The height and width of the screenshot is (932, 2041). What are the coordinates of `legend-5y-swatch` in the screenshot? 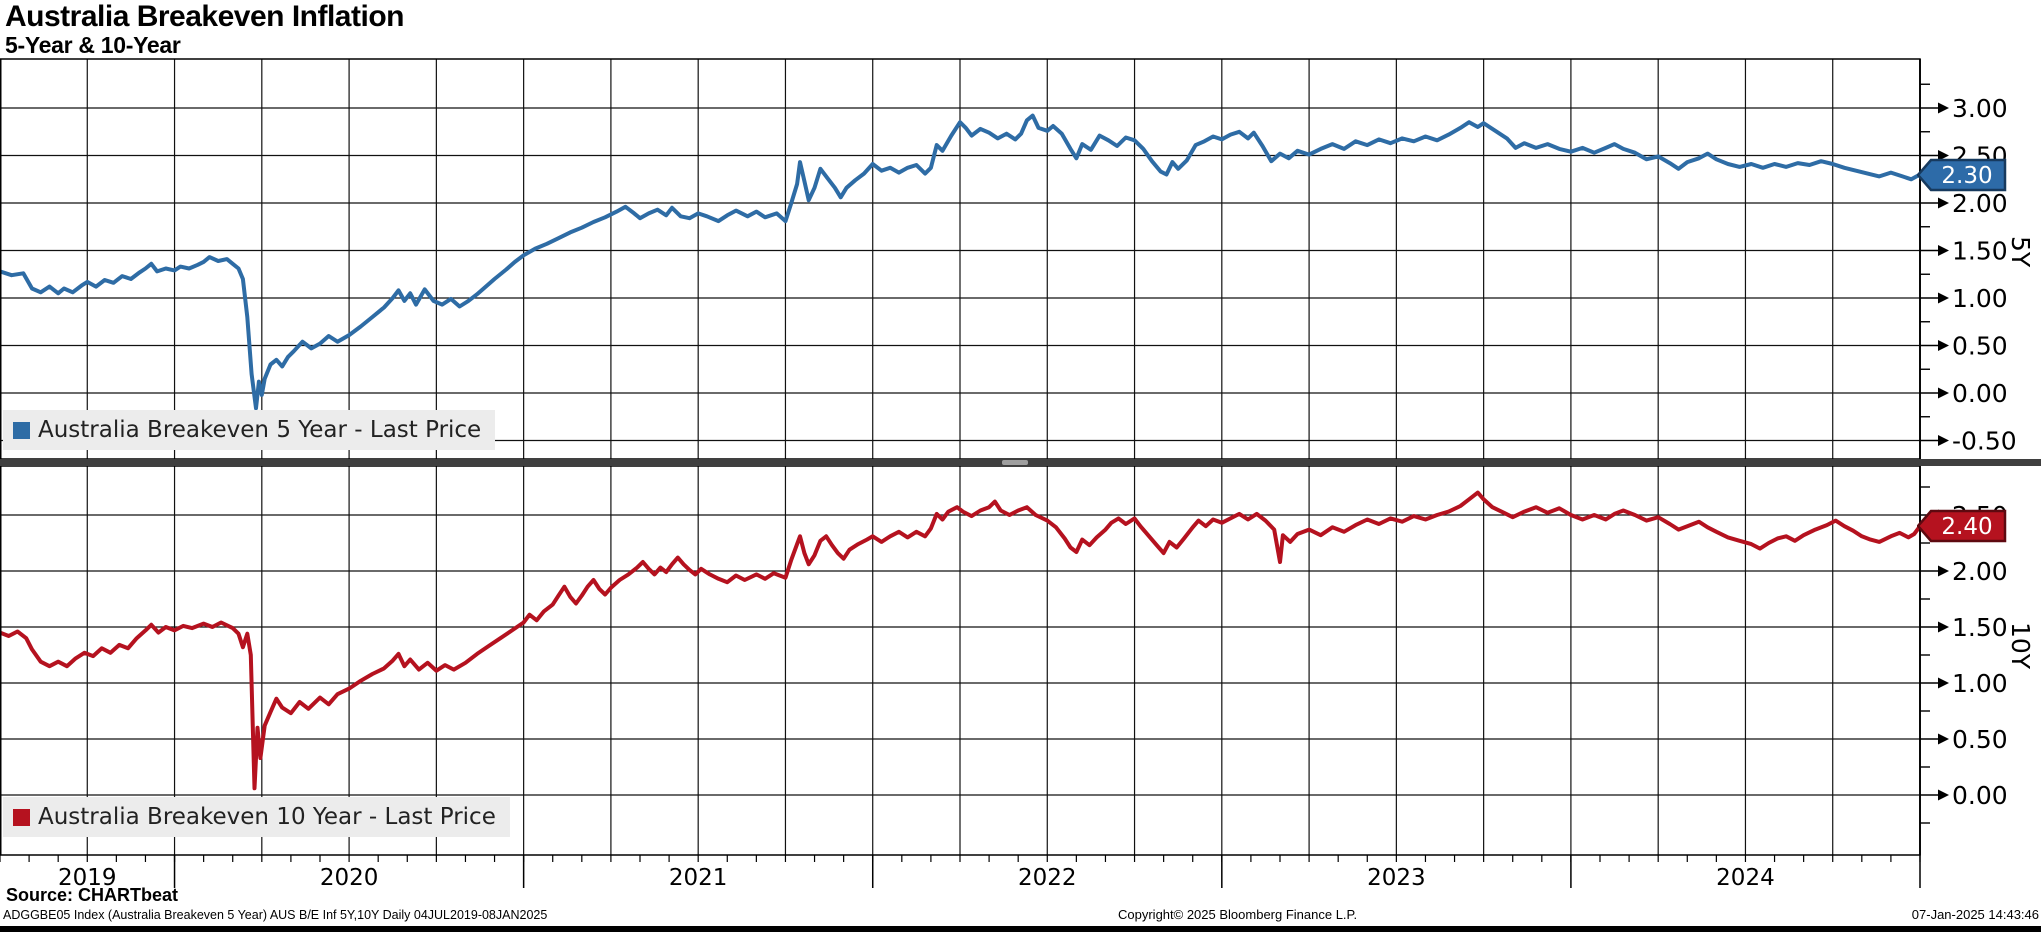 It's located at (21, 430).